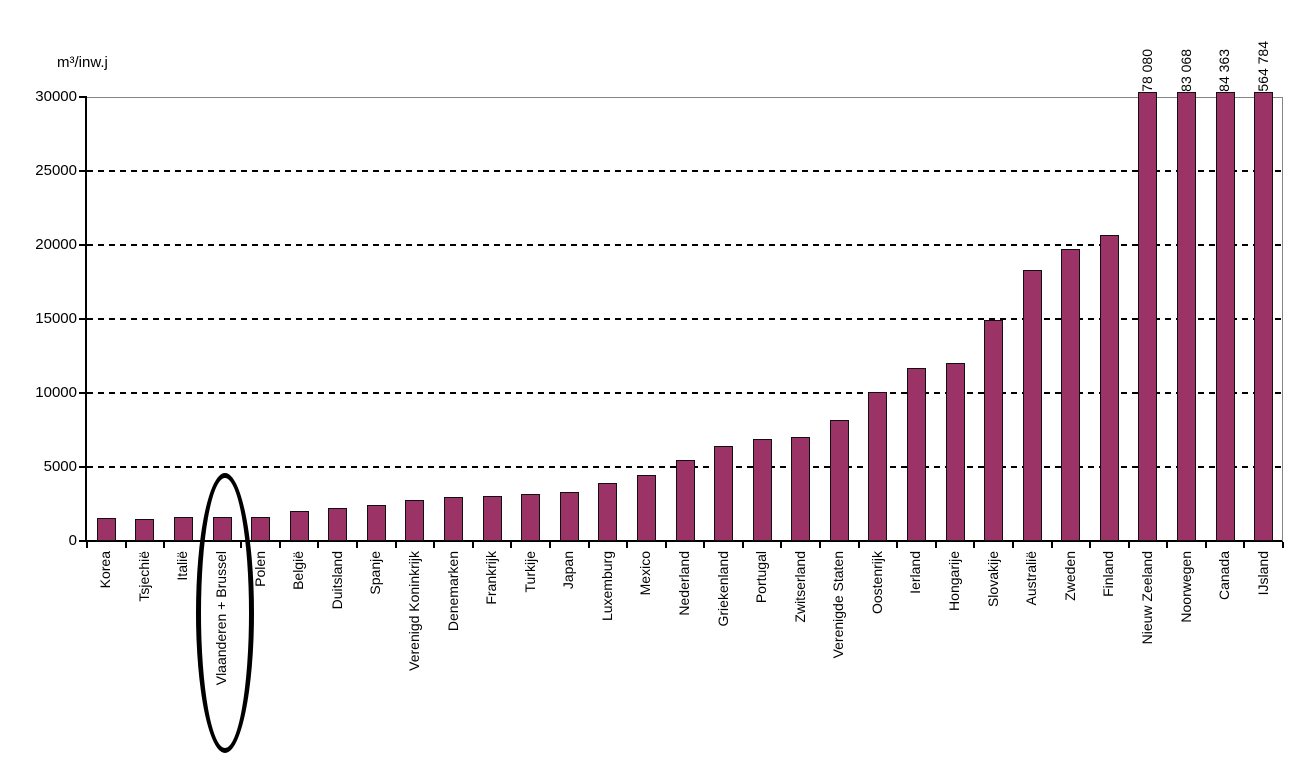 The image size is (1306, 772). What do you see at coordinates (993, 430) in the screenshot?
I see `bar-slovakije` at bounding box center [993, 430].